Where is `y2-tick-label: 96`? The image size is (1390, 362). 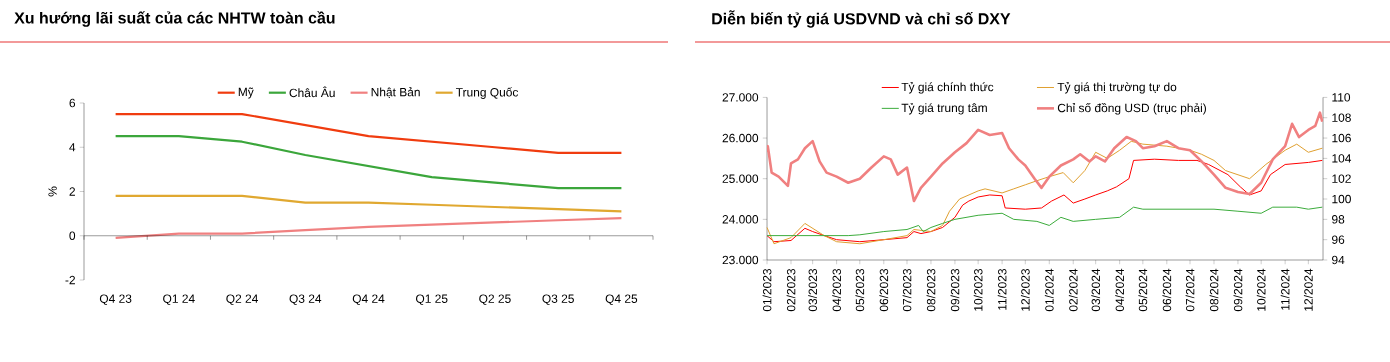
y2-tick-label: 96 is located at coordinates (1338, 239).